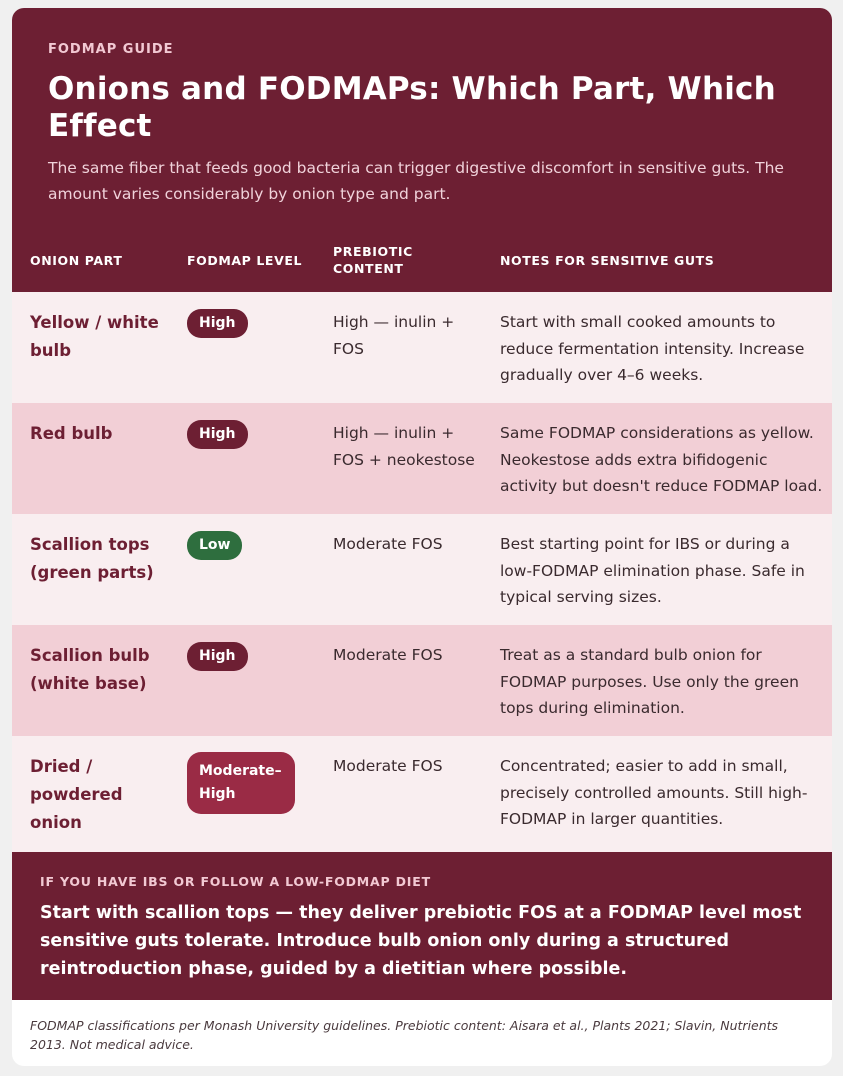 The height and width of the screenshot is (1076, 843). Describe the element at coordinates (90, 669) in the screenshot. I see `onion-part-cell: Scallion bulb (white base)` at that location.